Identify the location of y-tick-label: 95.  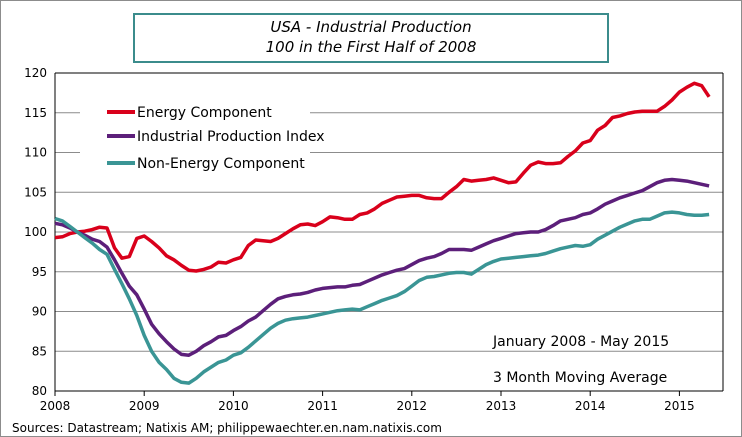
(39, 272).